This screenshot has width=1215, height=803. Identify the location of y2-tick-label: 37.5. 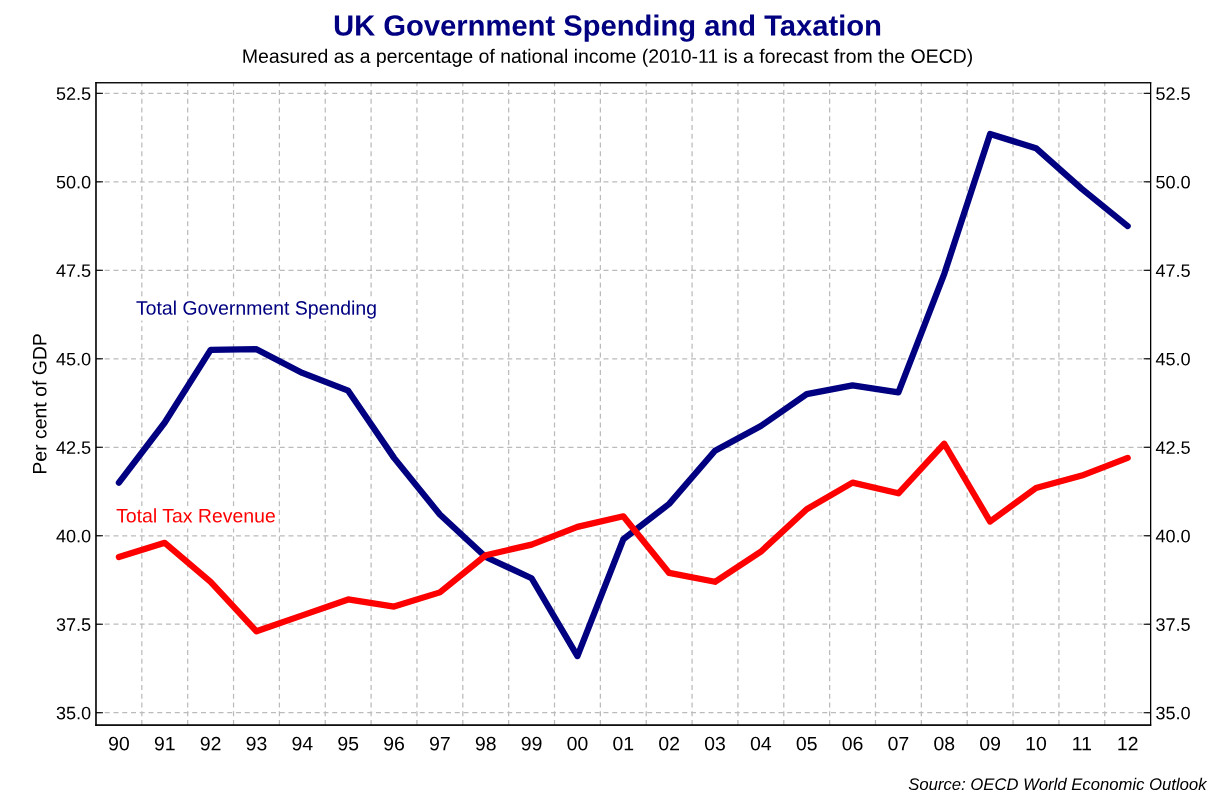
(1173, 624).